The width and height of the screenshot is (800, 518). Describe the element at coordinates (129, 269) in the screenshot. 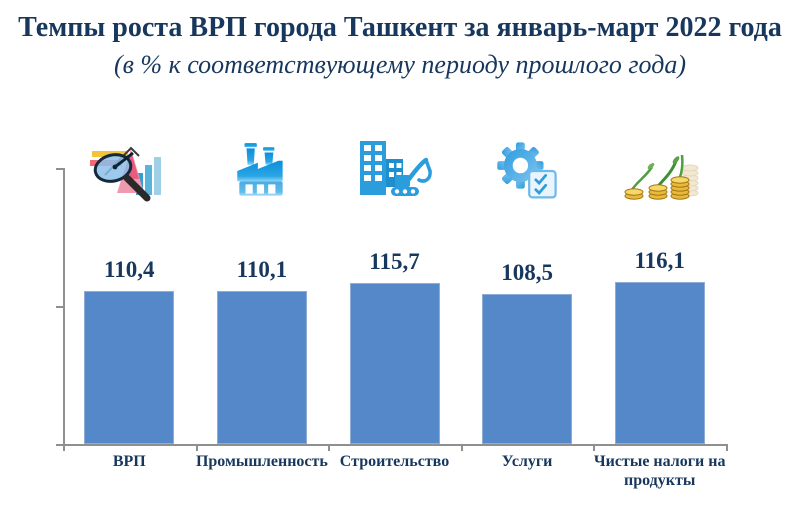

I see `bar-value-label: 110,4` at that location.